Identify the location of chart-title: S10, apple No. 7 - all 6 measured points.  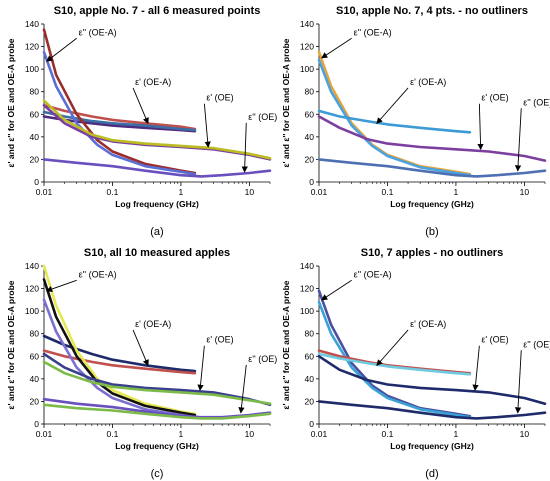
(157, 11).